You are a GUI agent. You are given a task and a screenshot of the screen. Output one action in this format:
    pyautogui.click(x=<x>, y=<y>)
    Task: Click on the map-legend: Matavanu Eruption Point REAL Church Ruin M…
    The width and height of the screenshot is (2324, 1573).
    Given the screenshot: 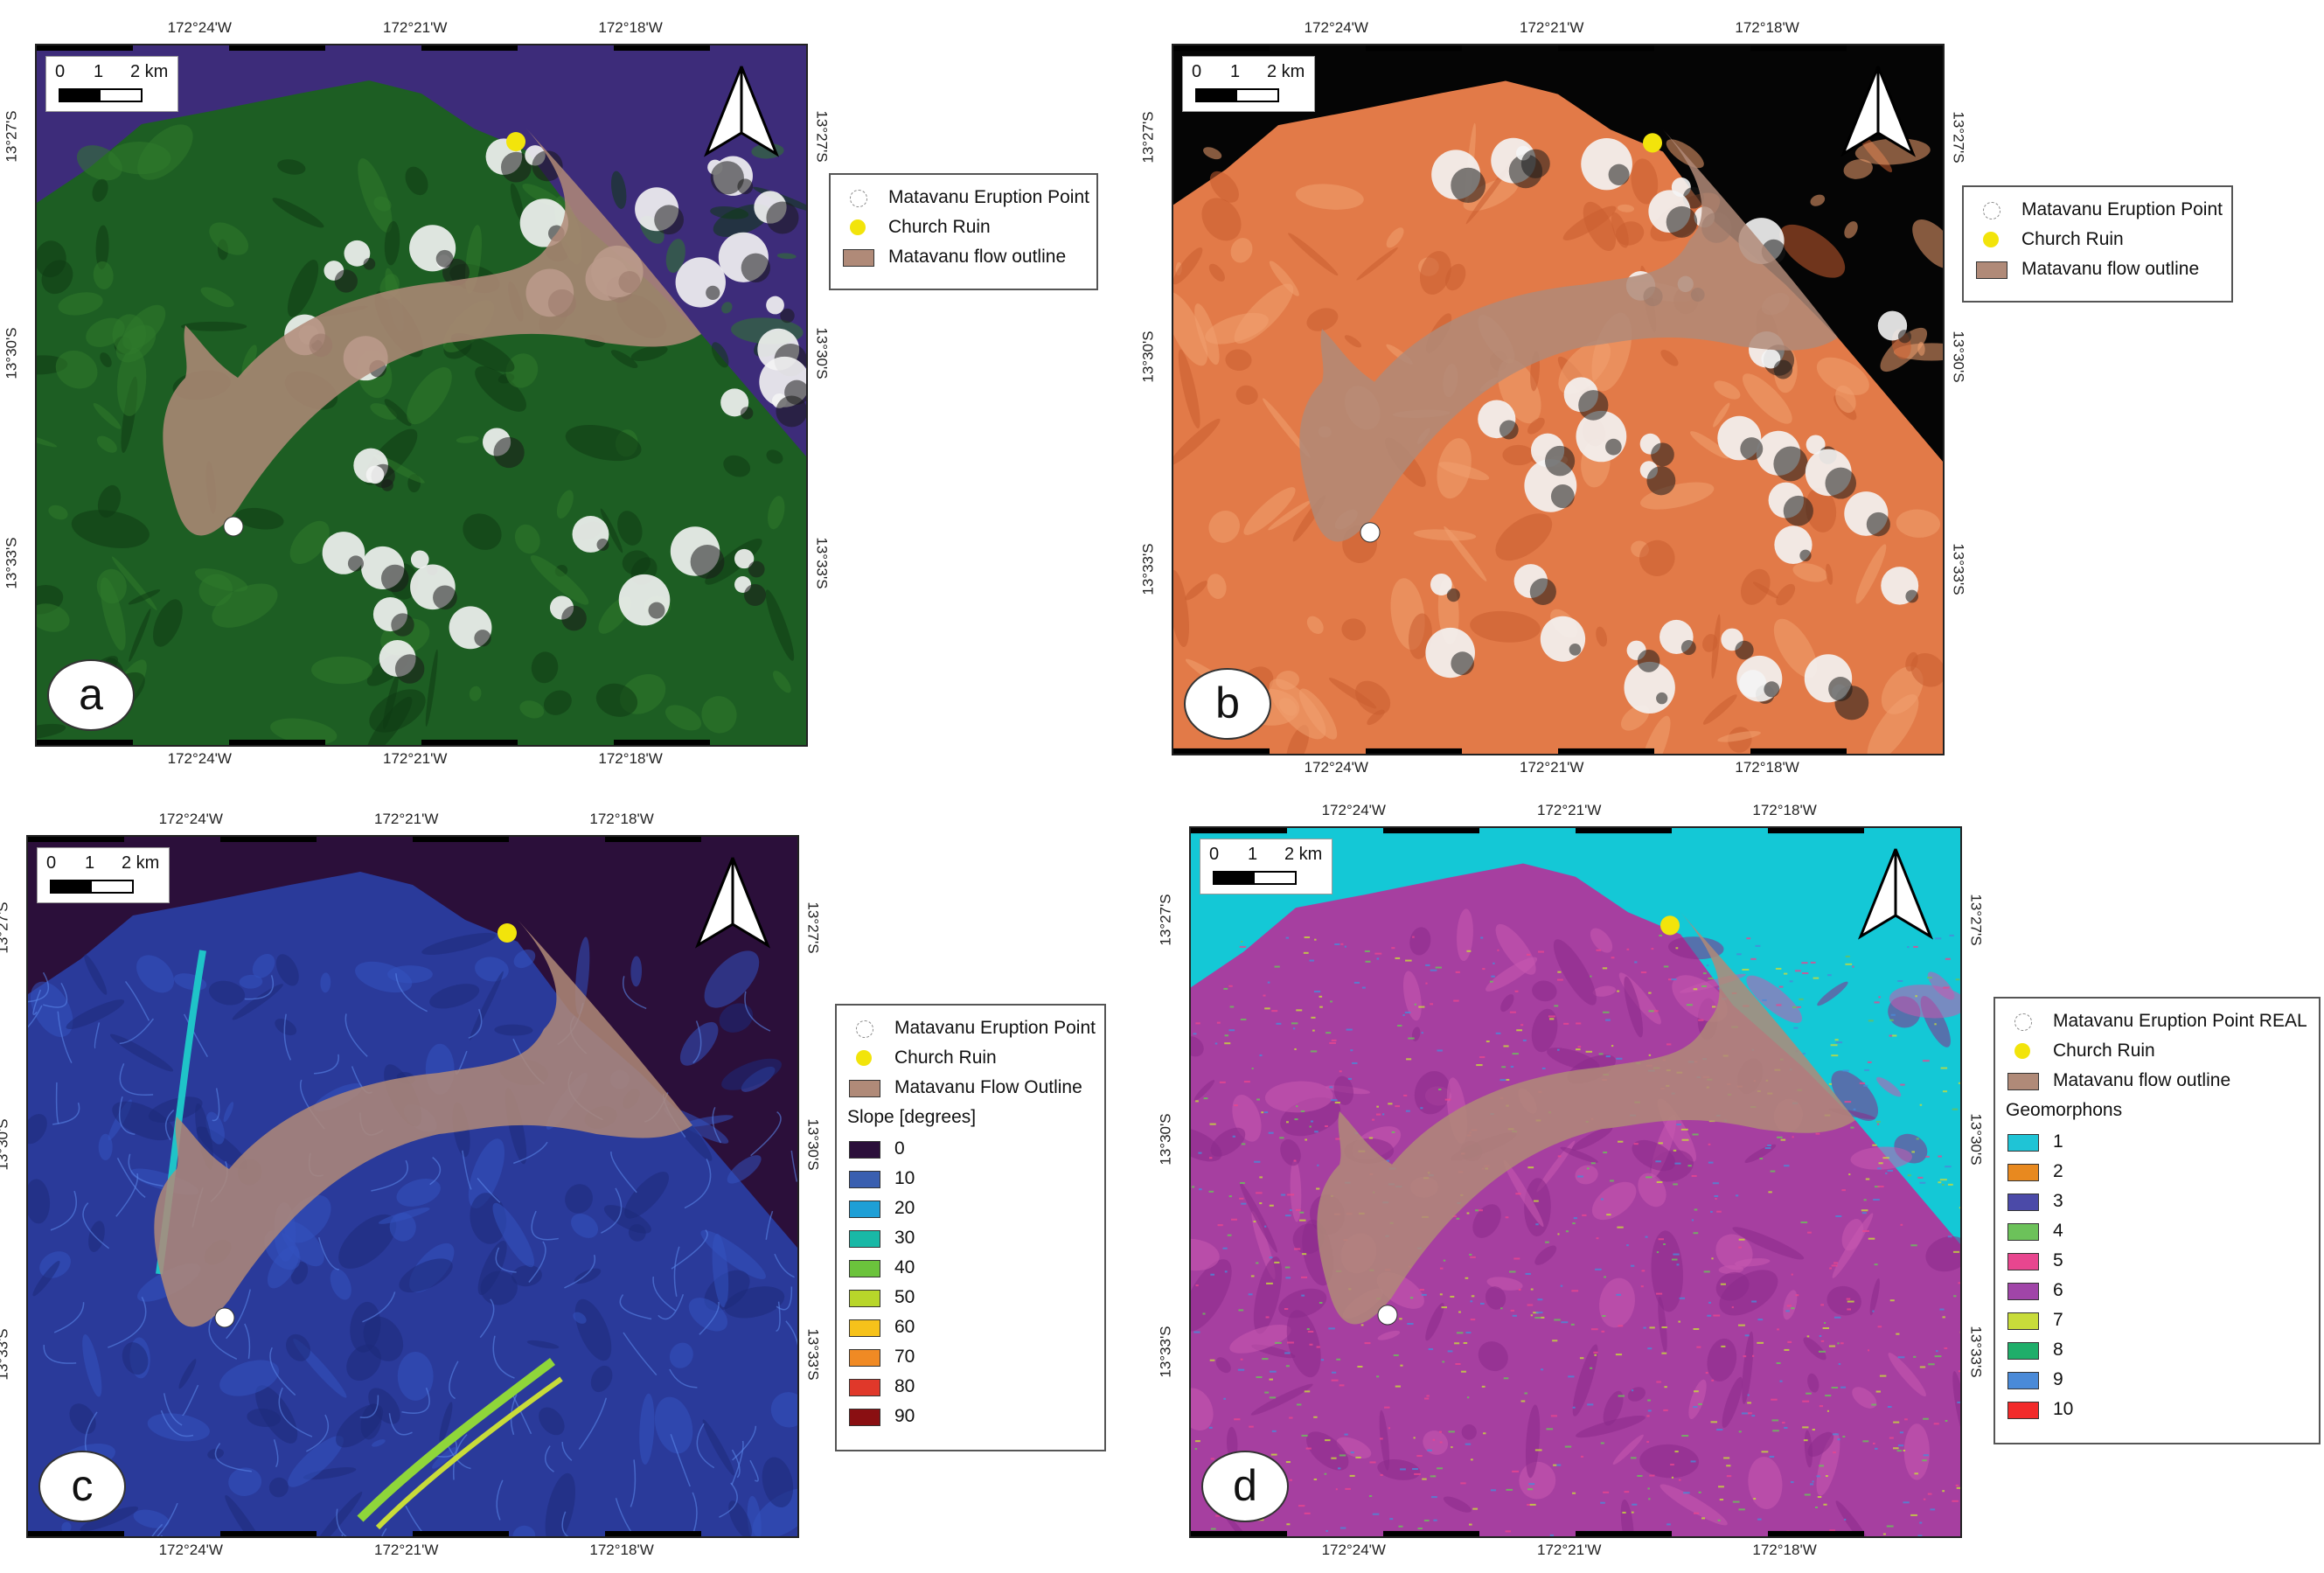 What is the action you would take?
    pyautogui.click(x=2157, y=1220)
    